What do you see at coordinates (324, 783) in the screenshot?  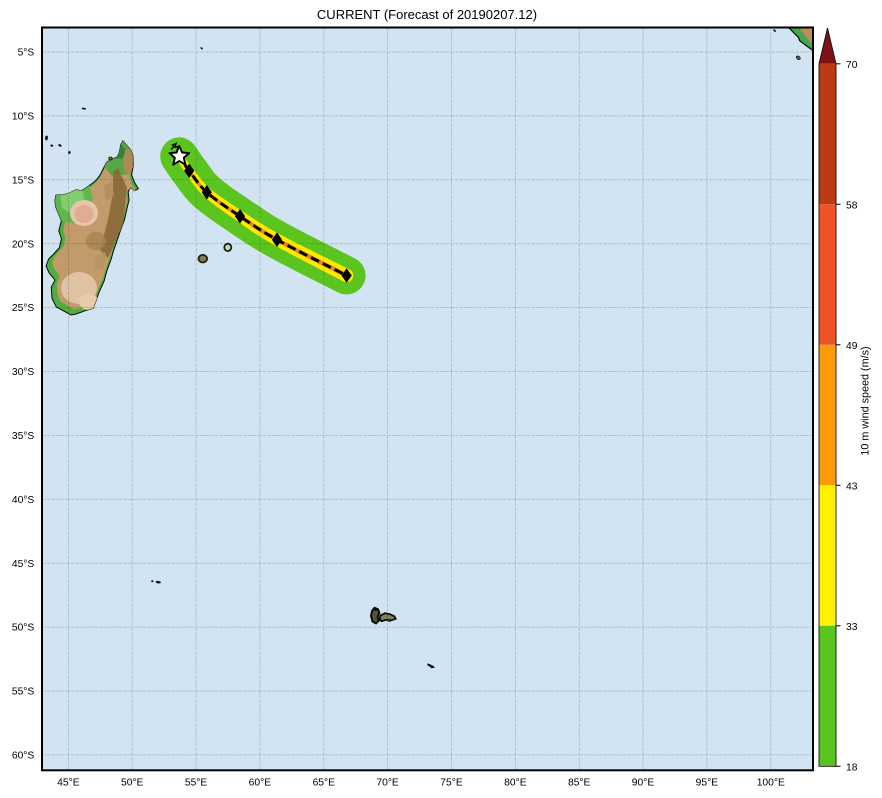 I see `svg-text: 65°E` at bounding box center [324, 783].